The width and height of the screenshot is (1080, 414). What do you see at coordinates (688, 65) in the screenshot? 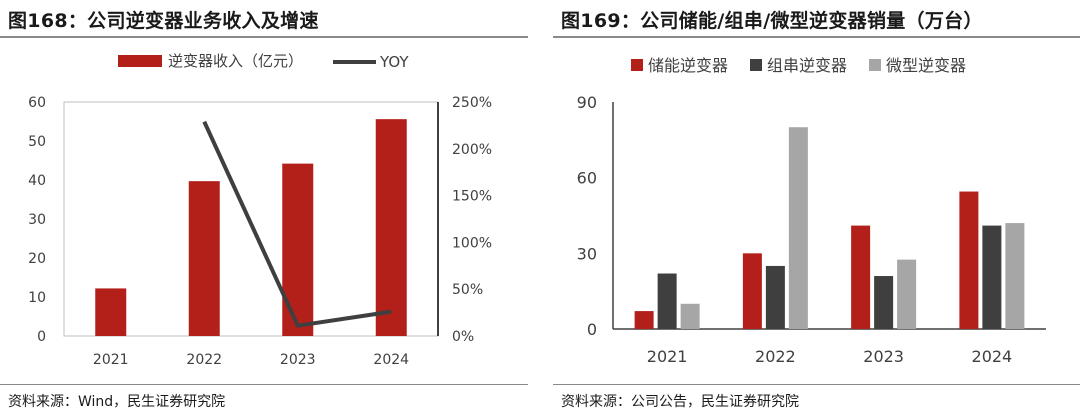
I see `legend-label-0: 储能逆变器` at bounding box center [688, 65].